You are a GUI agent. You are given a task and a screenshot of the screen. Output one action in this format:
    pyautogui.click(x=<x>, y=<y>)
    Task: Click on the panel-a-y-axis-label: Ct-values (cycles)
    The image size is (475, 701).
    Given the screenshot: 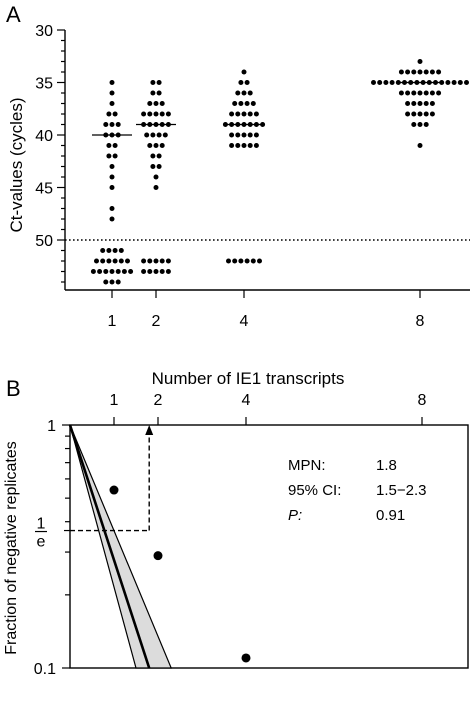 What is the action you would take?
    pyautogui.click(x=16, y=164)
    